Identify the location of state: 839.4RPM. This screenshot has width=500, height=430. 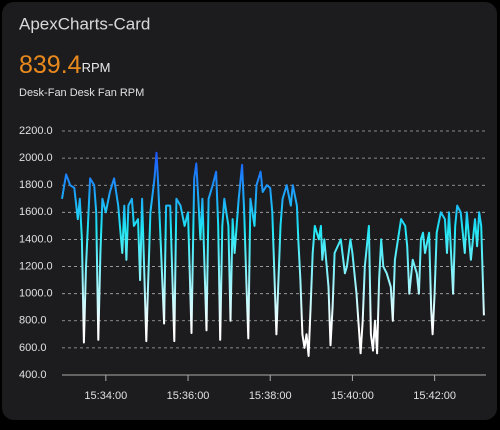
(64, 65).